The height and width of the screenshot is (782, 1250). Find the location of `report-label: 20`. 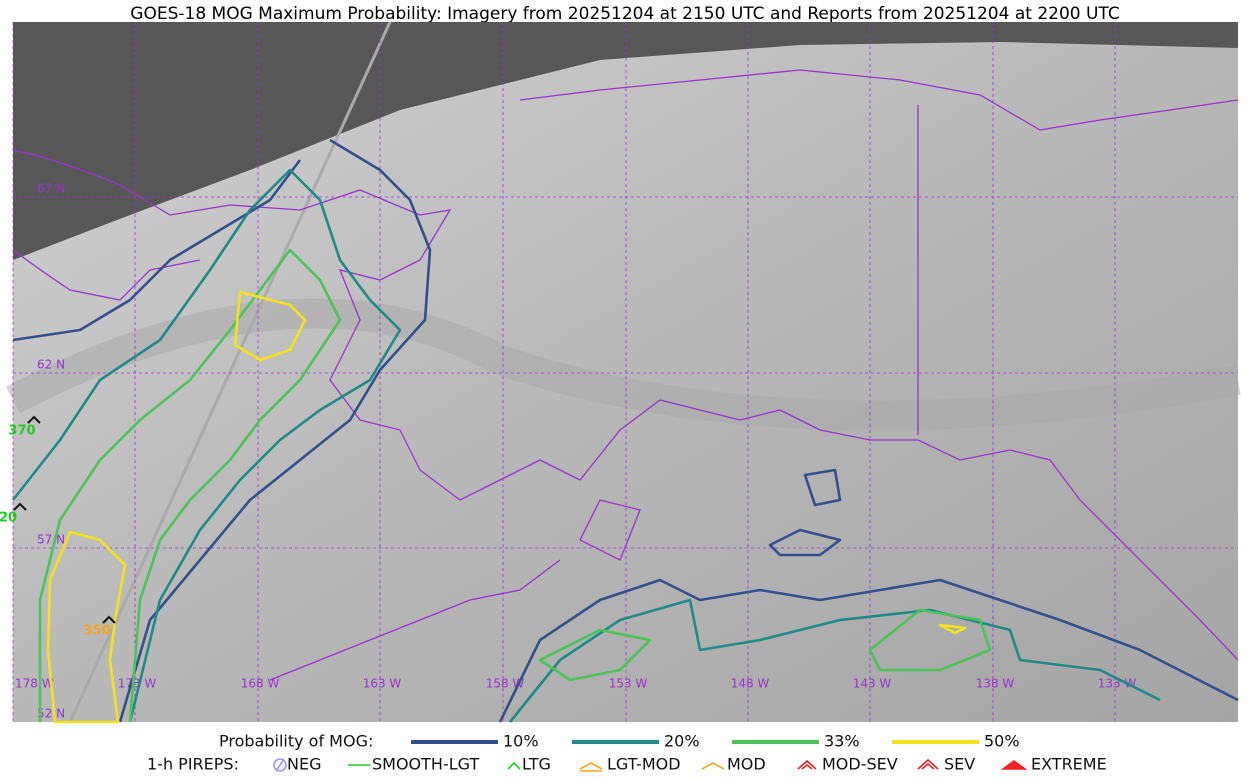

report-label: 20 is located at coordinates (8, 518).